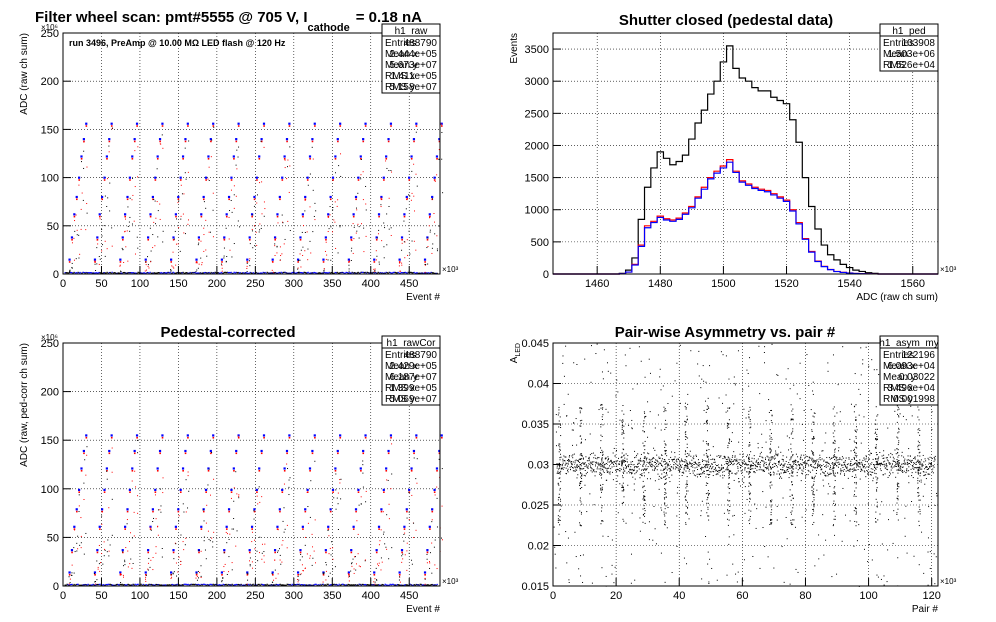  Describe the element at coordinates (409, 596) in the screenshot. I see `x-tick-label: 450` at that location.